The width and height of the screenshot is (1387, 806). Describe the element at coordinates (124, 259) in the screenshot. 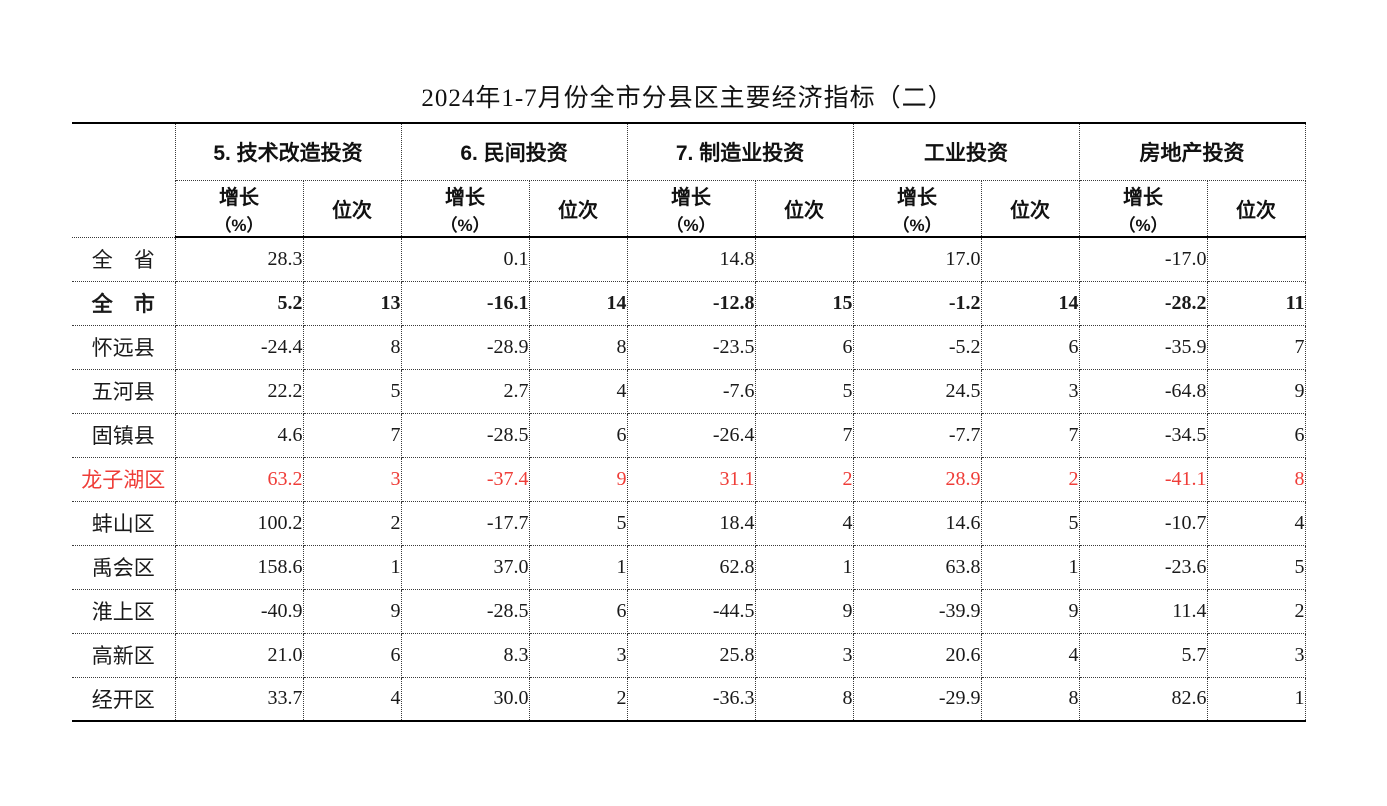

I see `row-label: 全 省` at that location.